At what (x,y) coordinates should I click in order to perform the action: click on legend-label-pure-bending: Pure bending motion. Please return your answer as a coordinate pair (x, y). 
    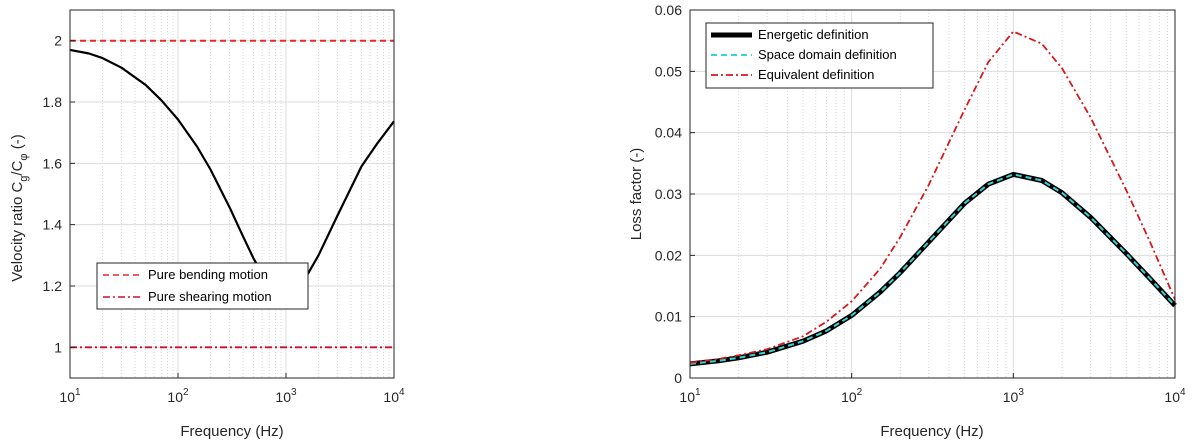
    Looking at the image, I should click on (208, 274).